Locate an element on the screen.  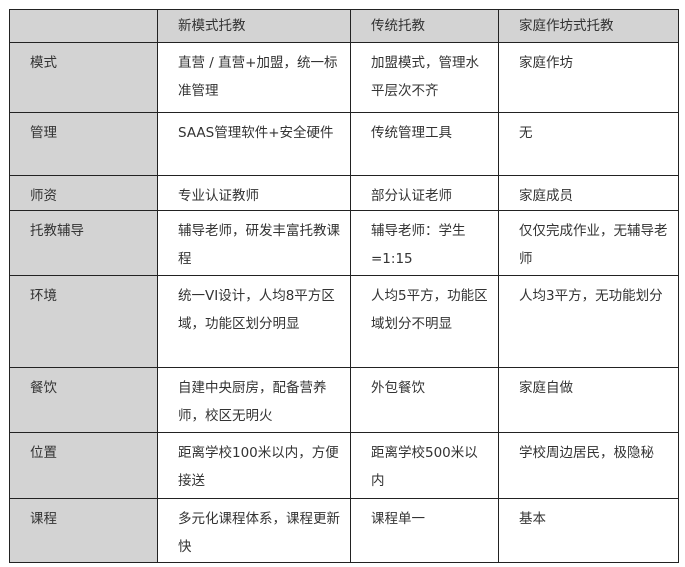
header-cell-empty is located at coordinates (83, 26).